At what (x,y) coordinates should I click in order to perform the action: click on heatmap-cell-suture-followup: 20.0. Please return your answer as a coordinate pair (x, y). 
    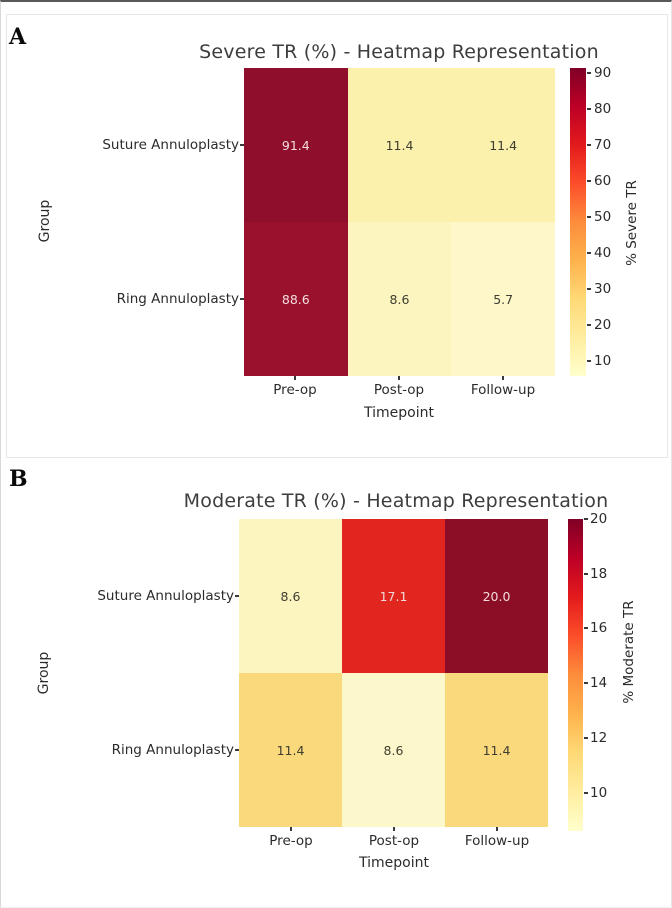
    Looking at the image, I should click on (496, 596).